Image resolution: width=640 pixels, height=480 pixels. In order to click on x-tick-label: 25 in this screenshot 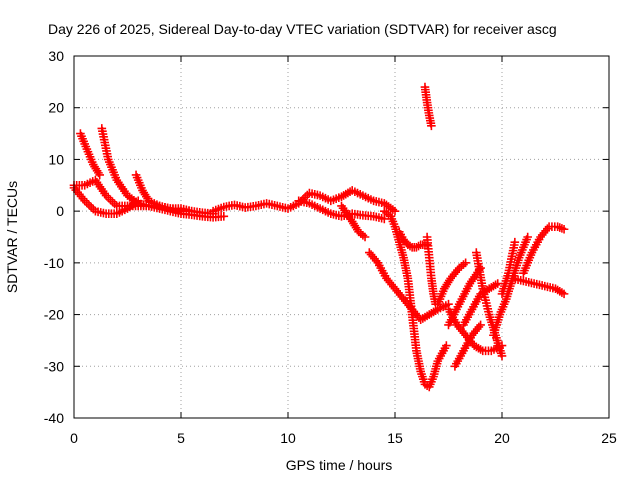, I will do `click(609, 438)`.